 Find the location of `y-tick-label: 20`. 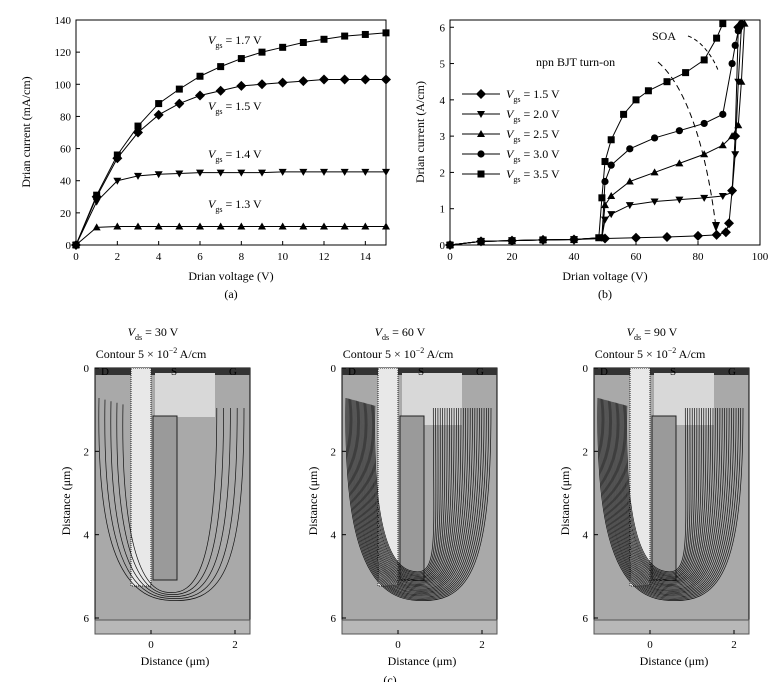

y-tick-label: 20 is located at coordinates (66, 214).